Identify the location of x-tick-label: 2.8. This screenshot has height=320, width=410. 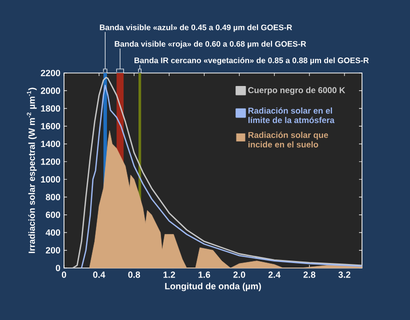
(309, 275).